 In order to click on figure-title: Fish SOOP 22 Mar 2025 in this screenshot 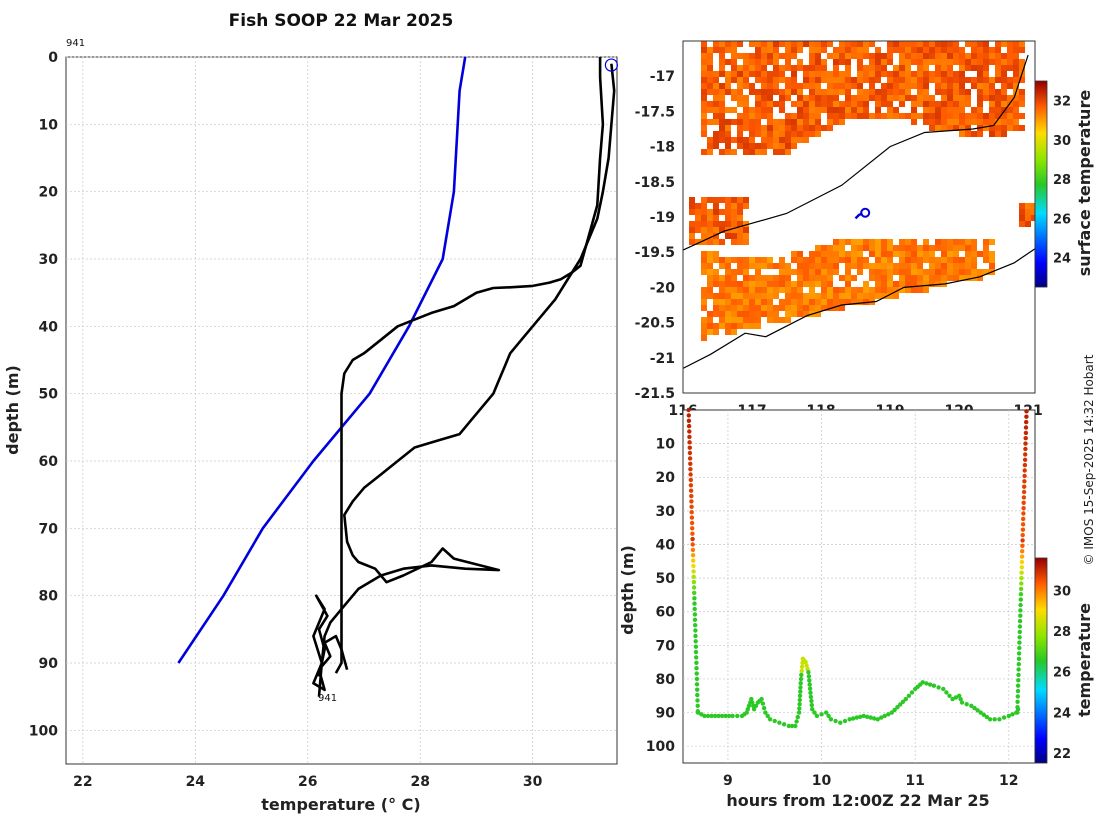, I will do `click(341, 21)`.